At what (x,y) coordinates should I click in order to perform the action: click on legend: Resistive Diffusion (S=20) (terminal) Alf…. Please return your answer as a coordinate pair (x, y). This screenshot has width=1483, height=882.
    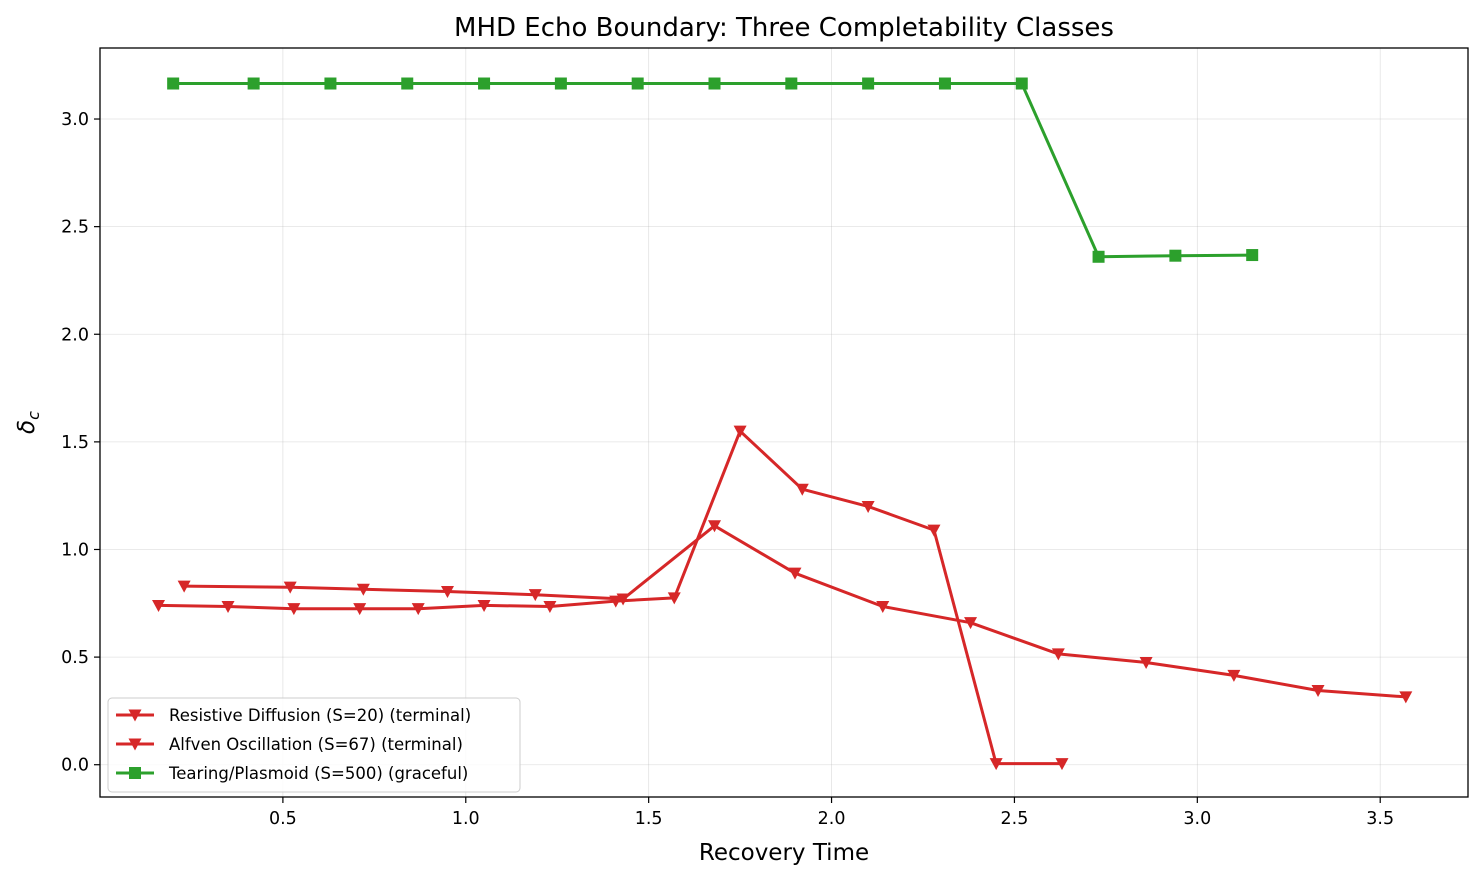
    Looking at the image, I should click on (314, 745).